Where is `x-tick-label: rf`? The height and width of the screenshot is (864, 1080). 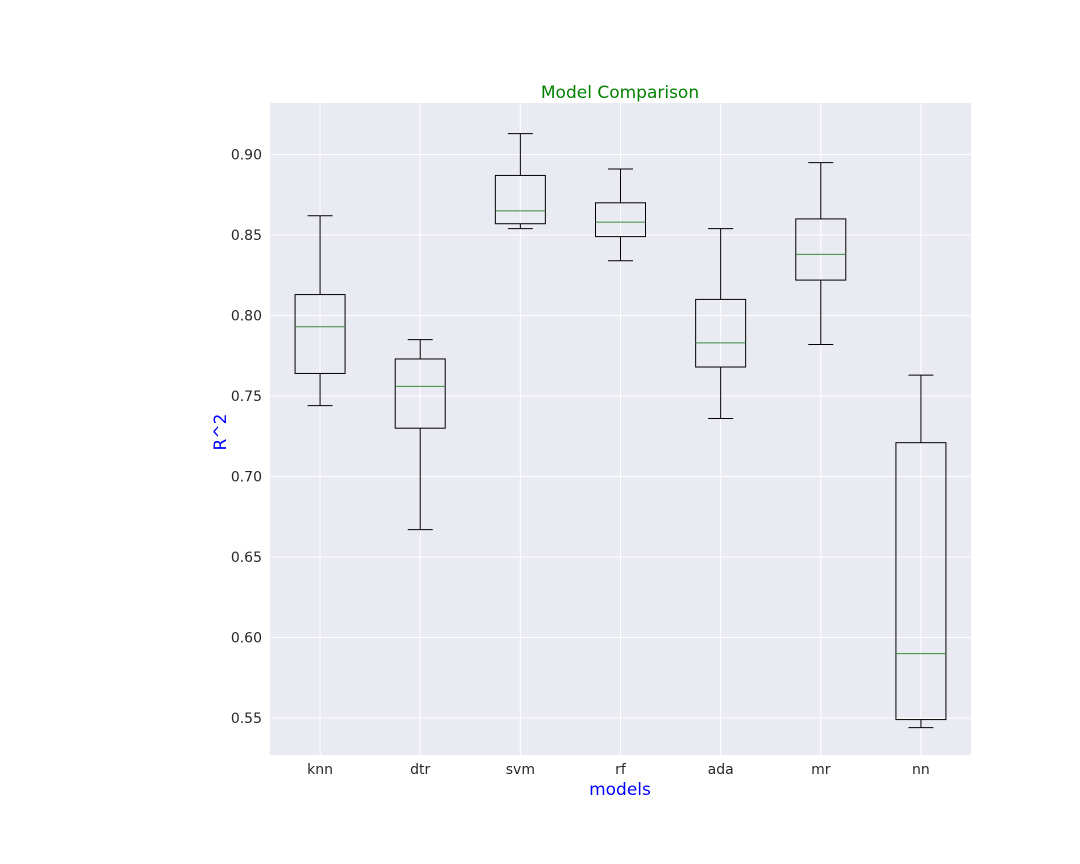
x-tick-label: rf is located at coordinates (621, 770).